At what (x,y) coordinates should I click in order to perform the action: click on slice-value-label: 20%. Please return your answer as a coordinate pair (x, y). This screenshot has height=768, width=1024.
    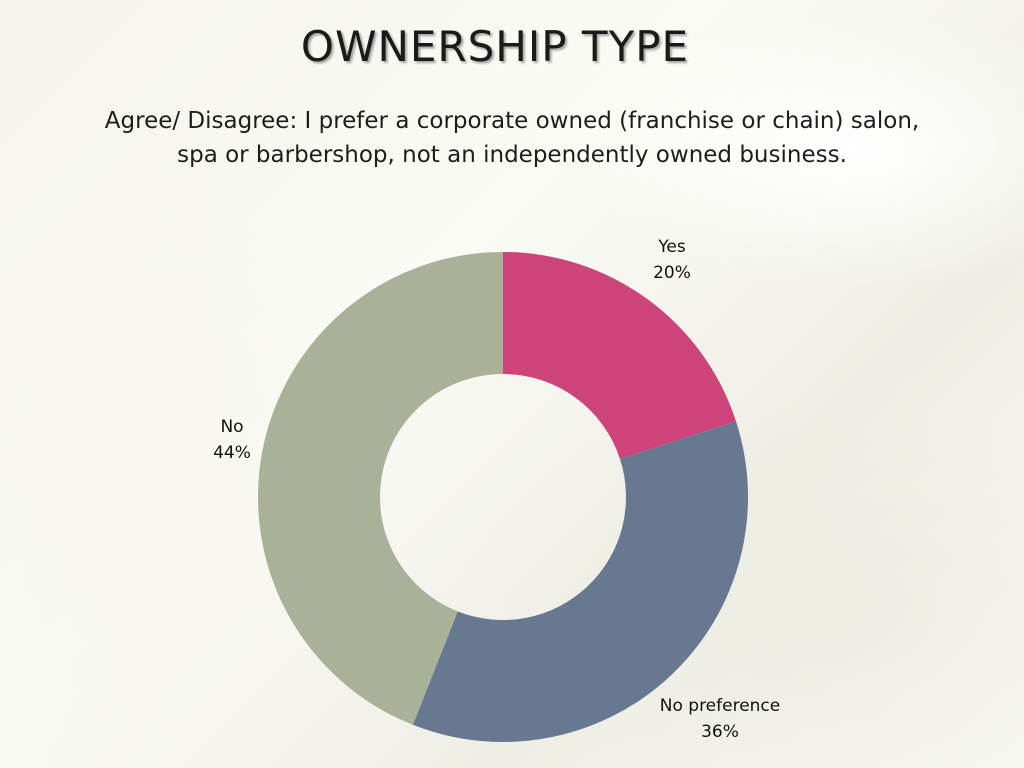
    Looking at the image, I should click on (672, 273).